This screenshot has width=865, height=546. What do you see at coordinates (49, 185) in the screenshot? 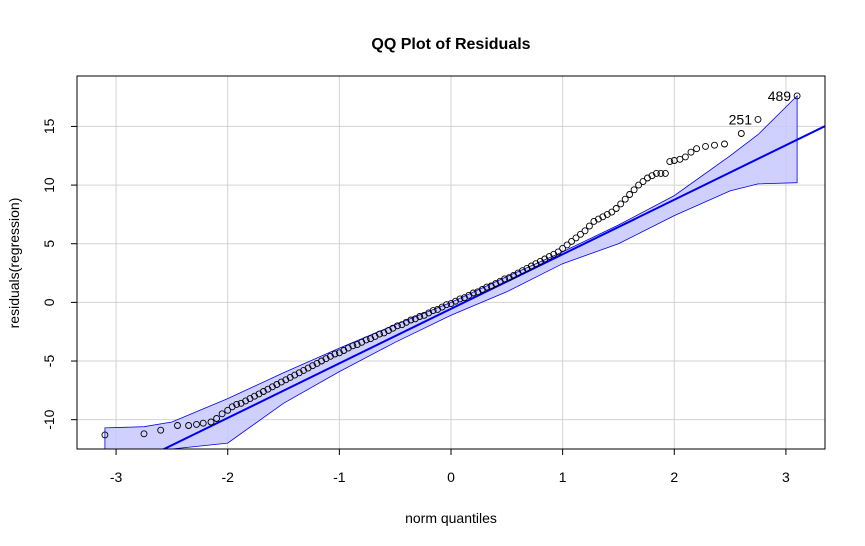
I see `y-tick-label: 10` at bounding box center [49, 185].